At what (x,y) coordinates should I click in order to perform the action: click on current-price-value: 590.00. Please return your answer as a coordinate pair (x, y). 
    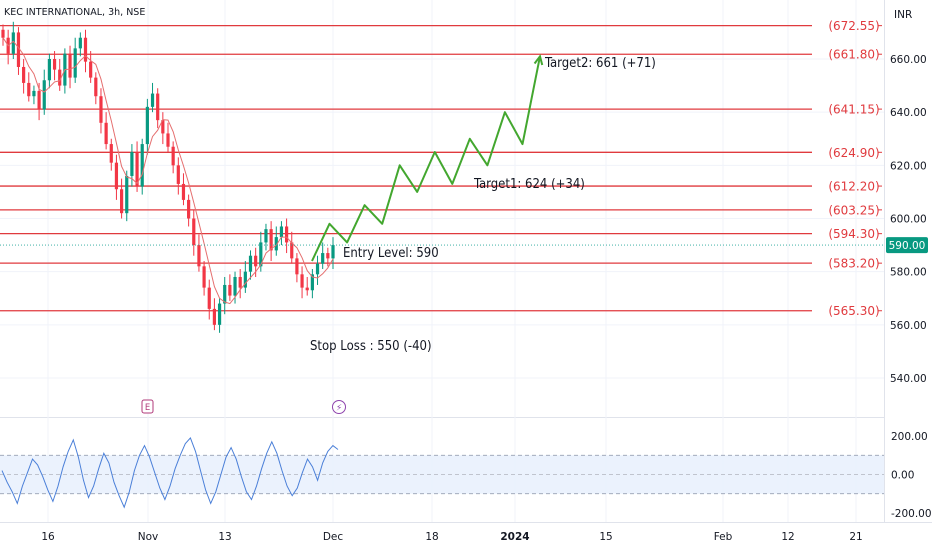
    Looking at the image, I should click on (907, 246).